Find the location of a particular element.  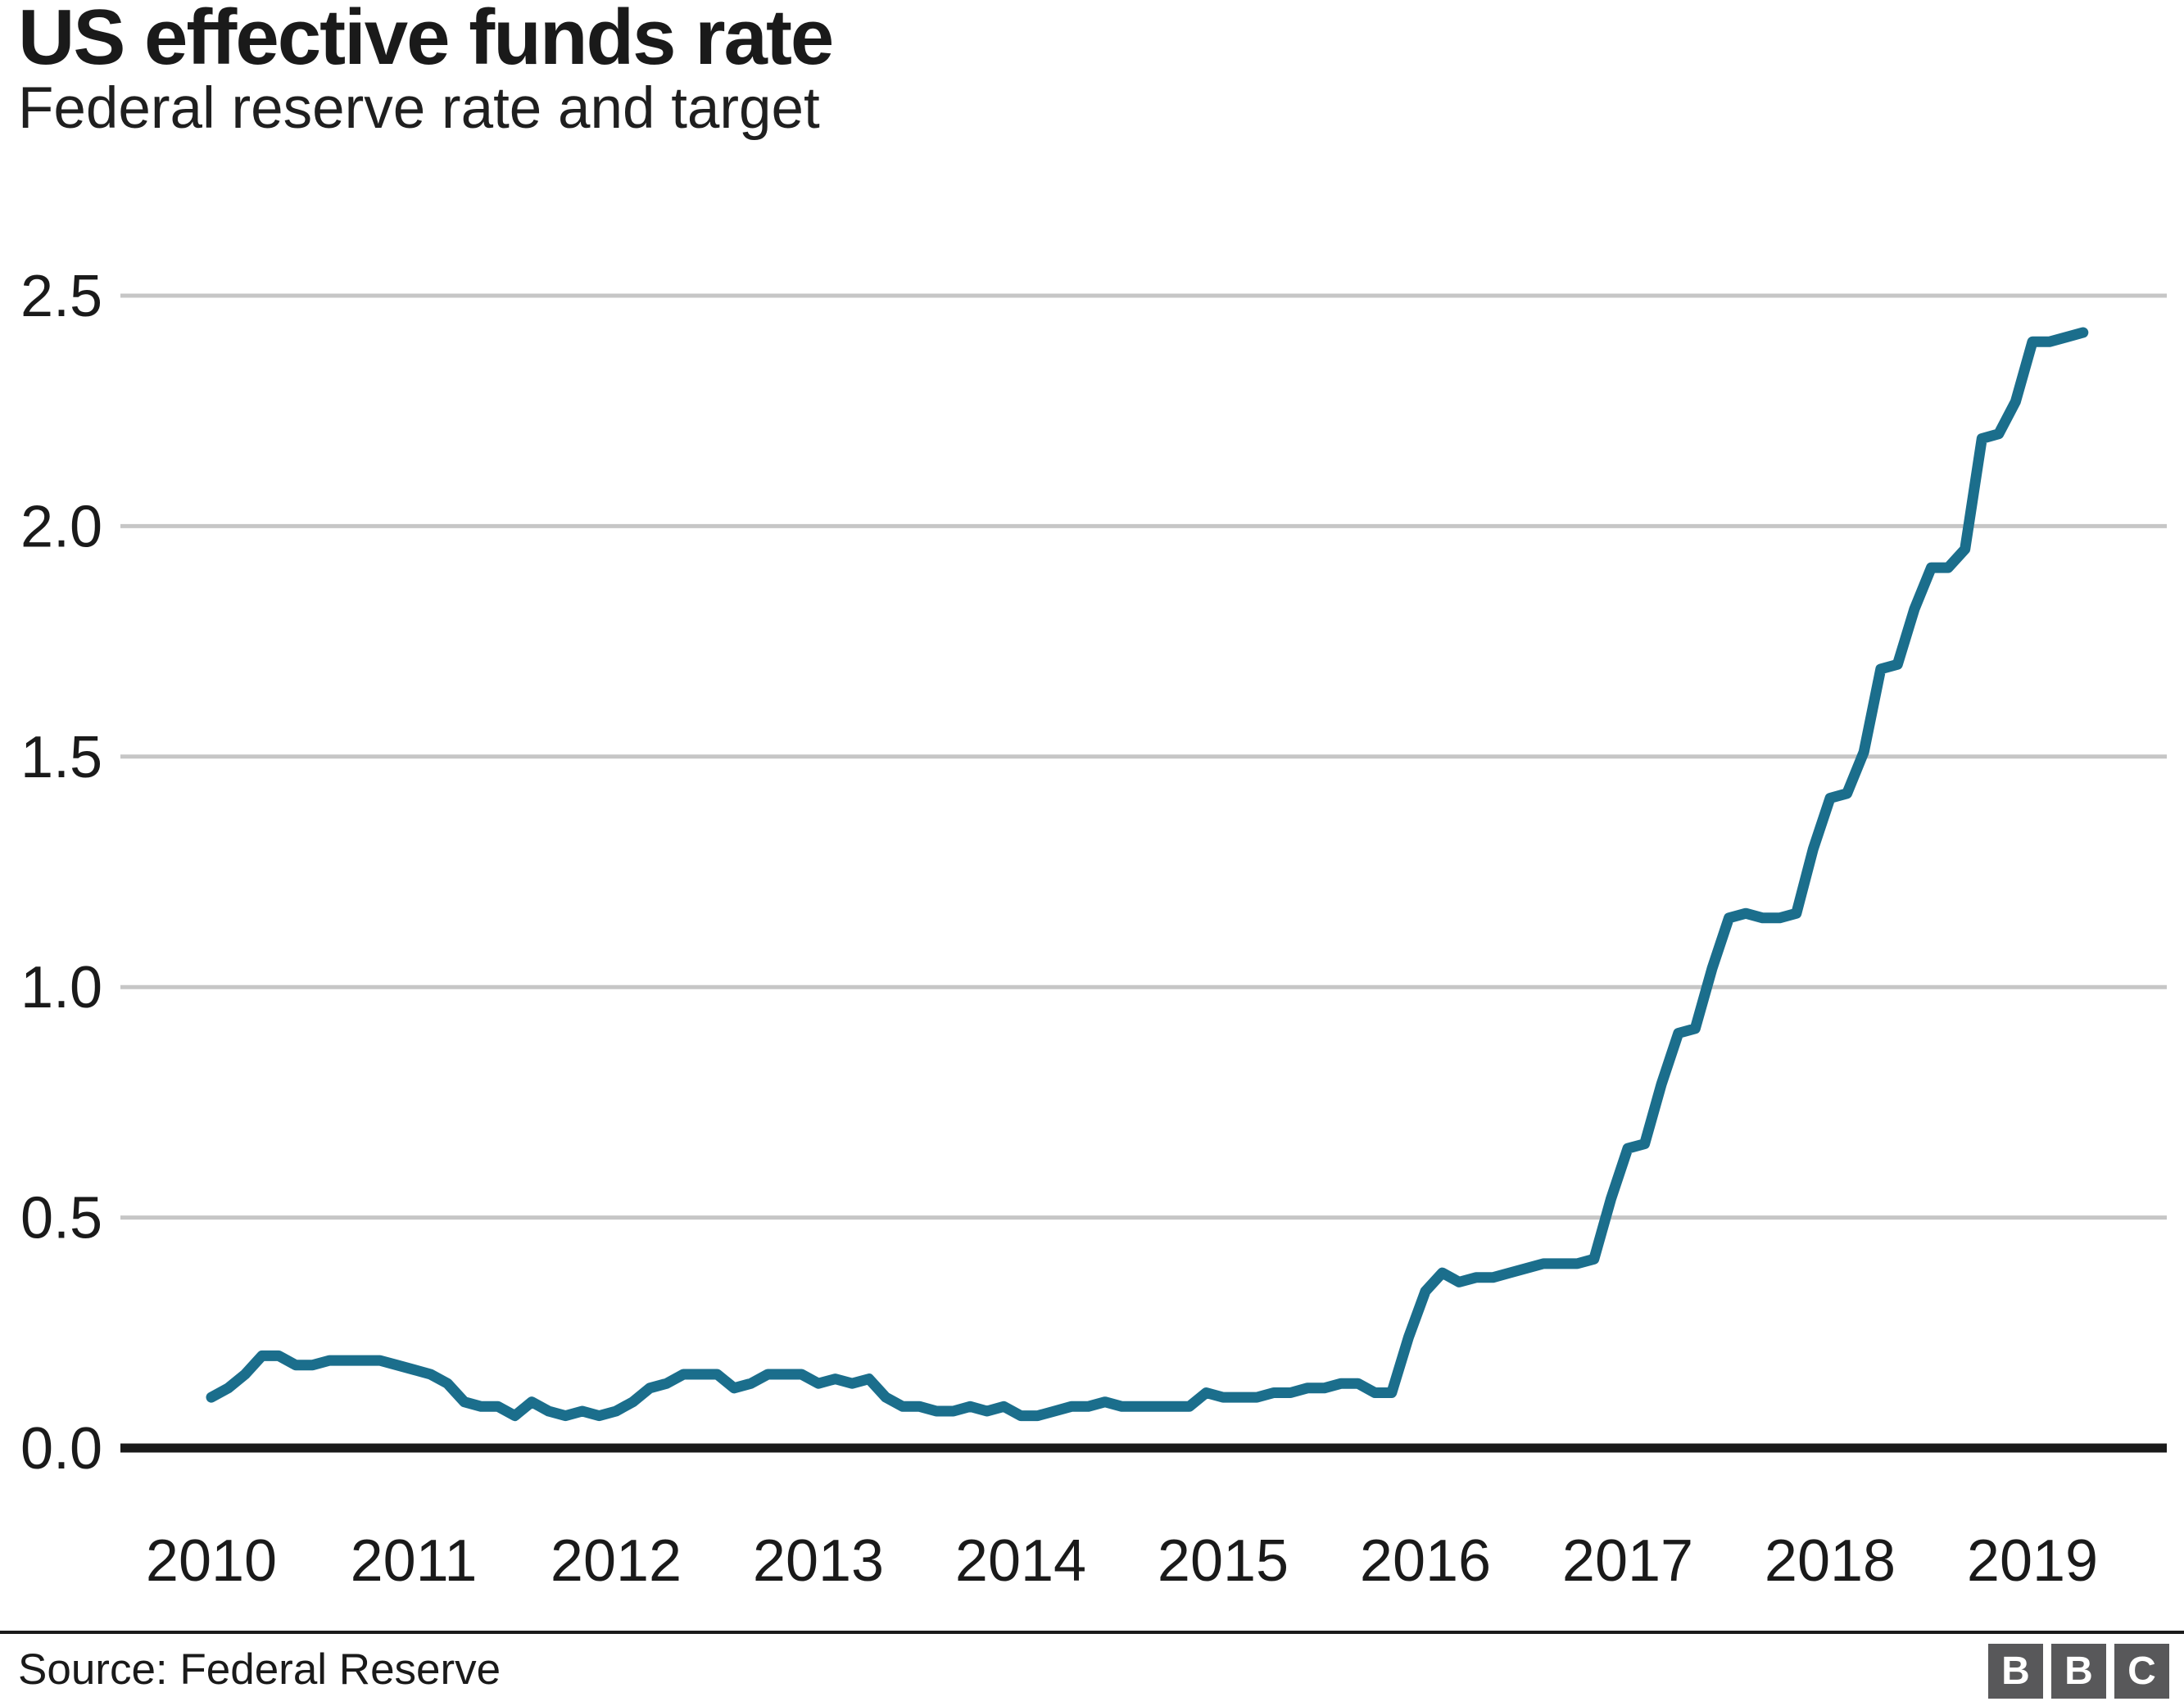

x-axis-tick-label: 2019 is located at coordinates (2033, 1561).